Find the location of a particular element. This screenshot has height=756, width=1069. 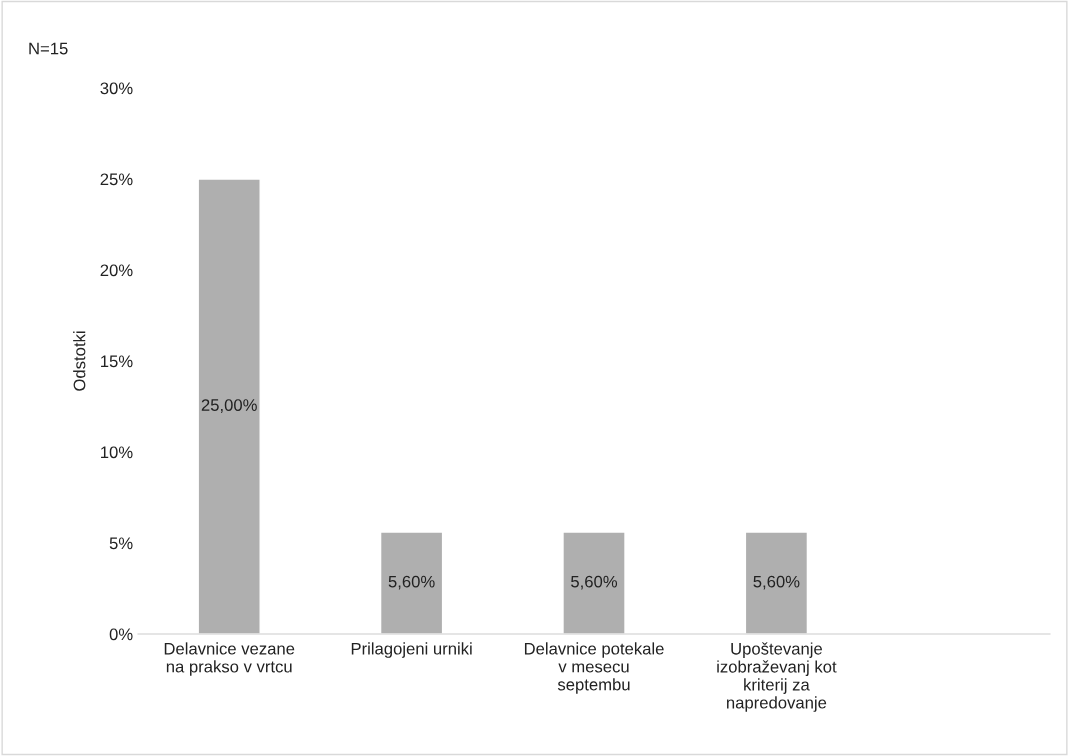

x-tick-label: Prilagojeni urniki is located at coordinates (411, 650).